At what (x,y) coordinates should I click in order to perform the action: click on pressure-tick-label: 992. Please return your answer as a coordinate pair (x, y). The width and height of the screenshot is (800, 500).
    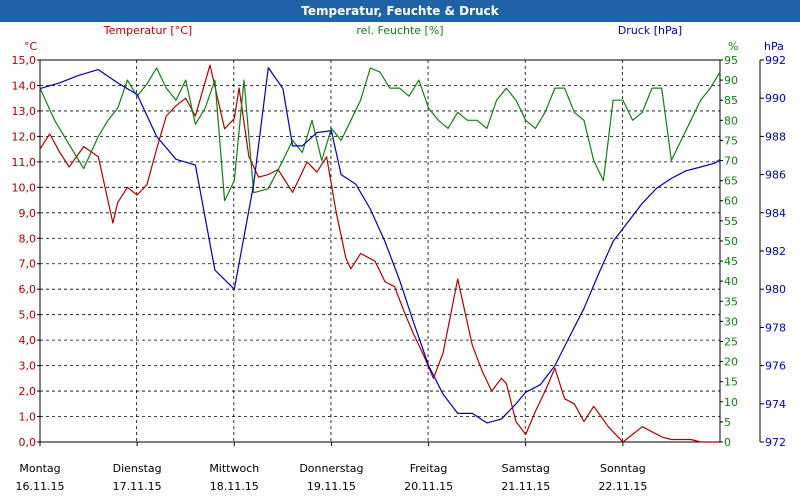
    Looking at the image, I should click on (775, 60).